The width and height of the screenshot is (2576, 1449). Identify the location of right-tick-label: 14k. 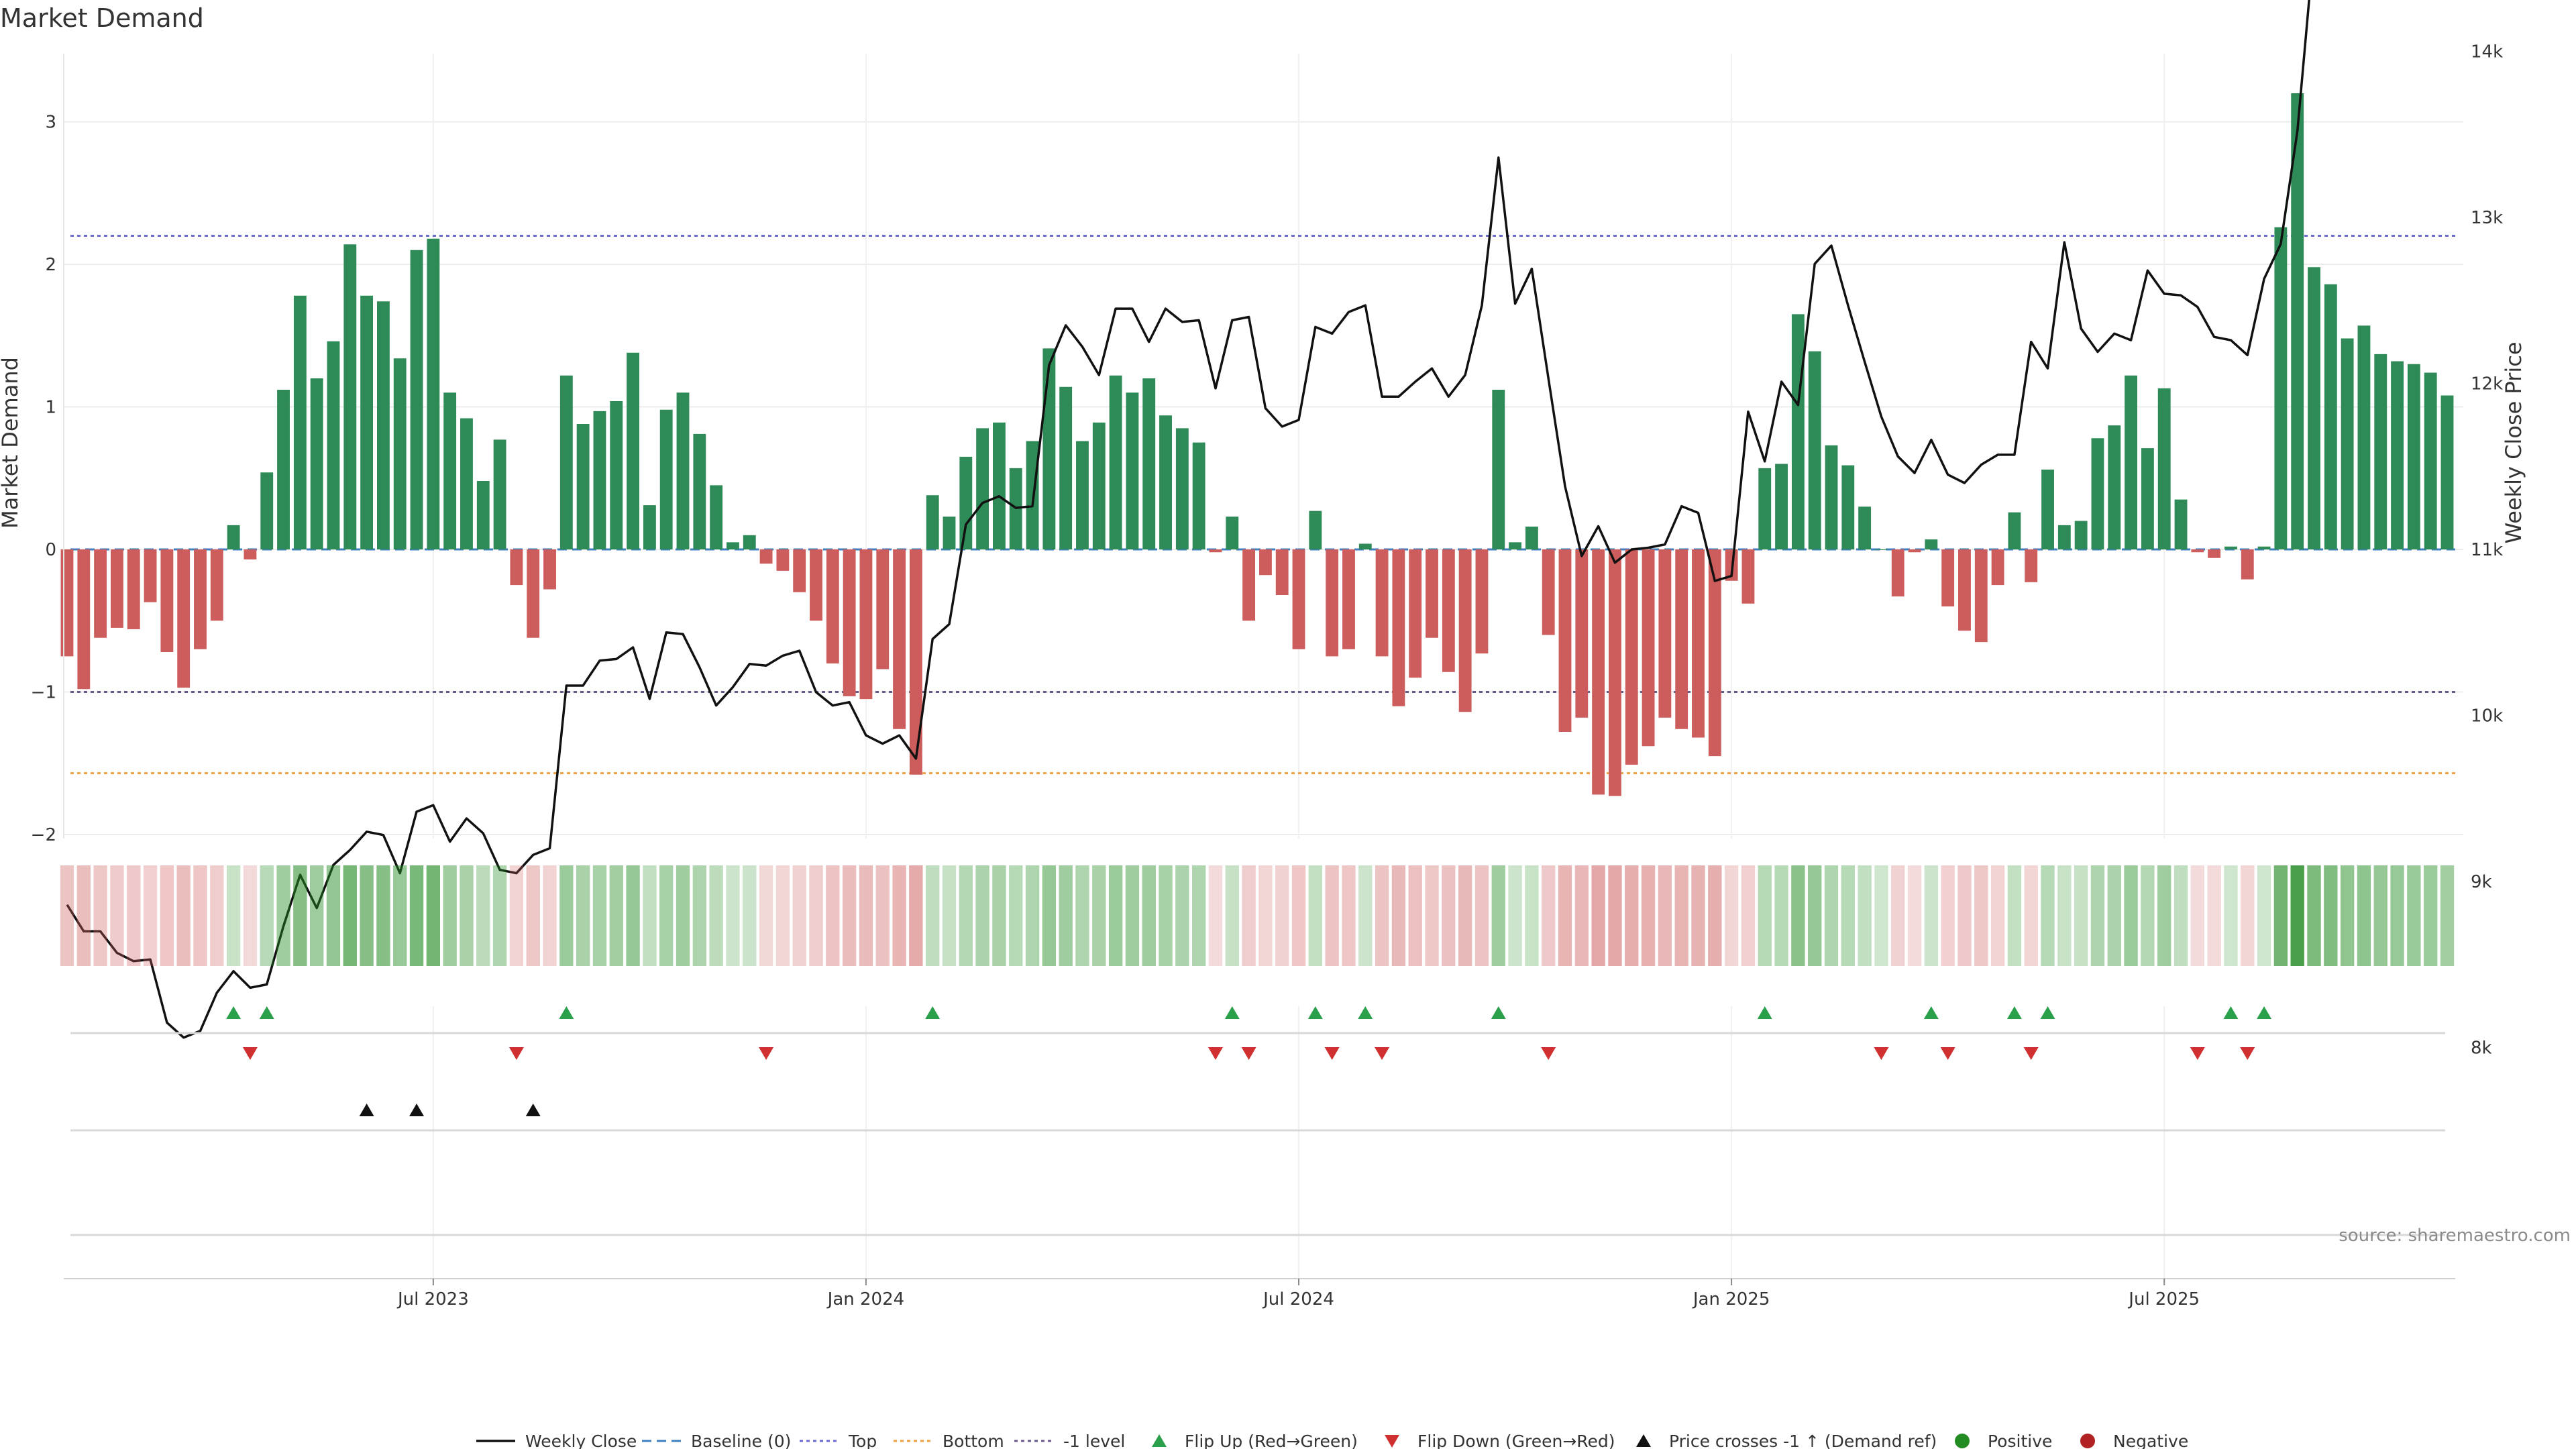
(2487, 52).